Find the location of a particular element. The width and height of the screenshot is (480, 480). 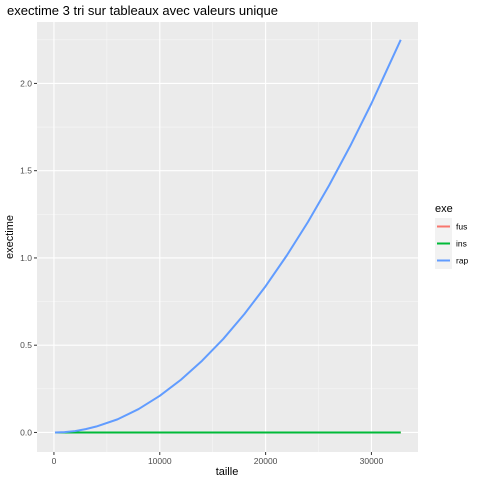

y-axis: 0.0 0.5 1.0 1.5 2.0 is located at coordinates (28, 257).